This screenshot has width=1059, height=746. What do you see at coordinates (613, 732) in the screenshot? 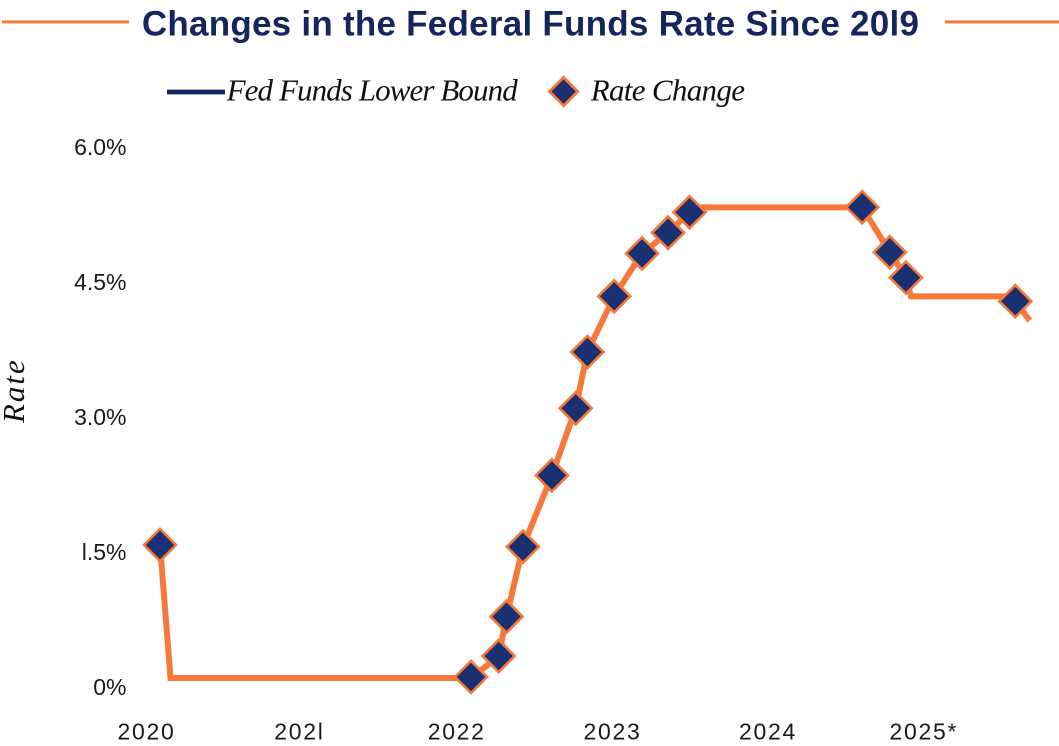
I see `svg-text: 2023` at bounding box center [613, 732].